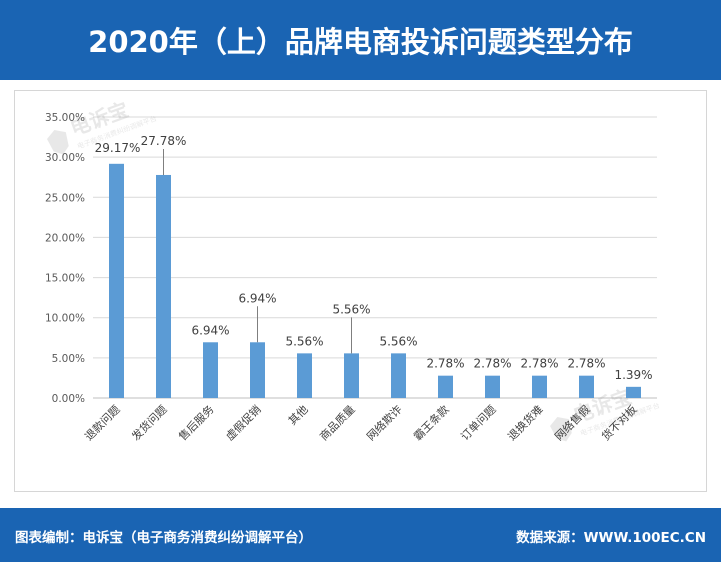 This screenshot has width=721, height=562. What do you see at coordinates (243, 422) in the screenshot?
I see `x-tick-label: 虚假促销` at bounding box center [243, 422].